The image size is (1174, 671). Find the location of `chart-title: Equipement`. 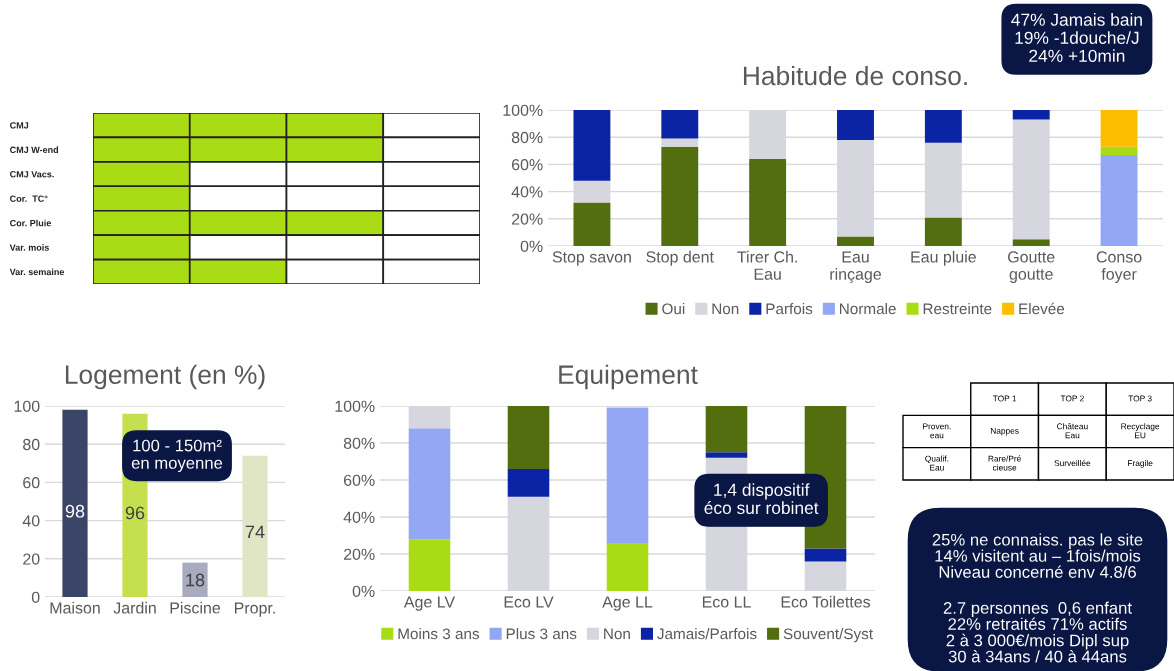

chart-title: Equipement is located at coordinates (628, 377).